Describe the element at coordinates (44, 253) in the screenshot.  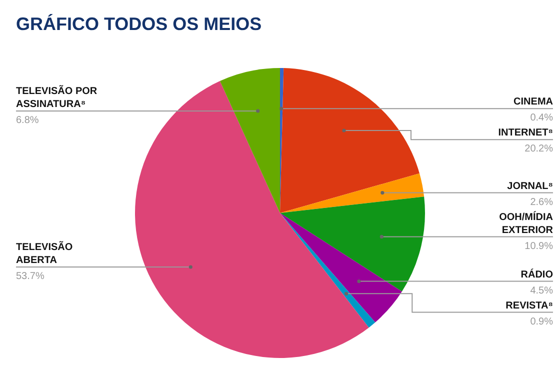
I see `slice-label: TELEVISÃO ABERTA` at that location.